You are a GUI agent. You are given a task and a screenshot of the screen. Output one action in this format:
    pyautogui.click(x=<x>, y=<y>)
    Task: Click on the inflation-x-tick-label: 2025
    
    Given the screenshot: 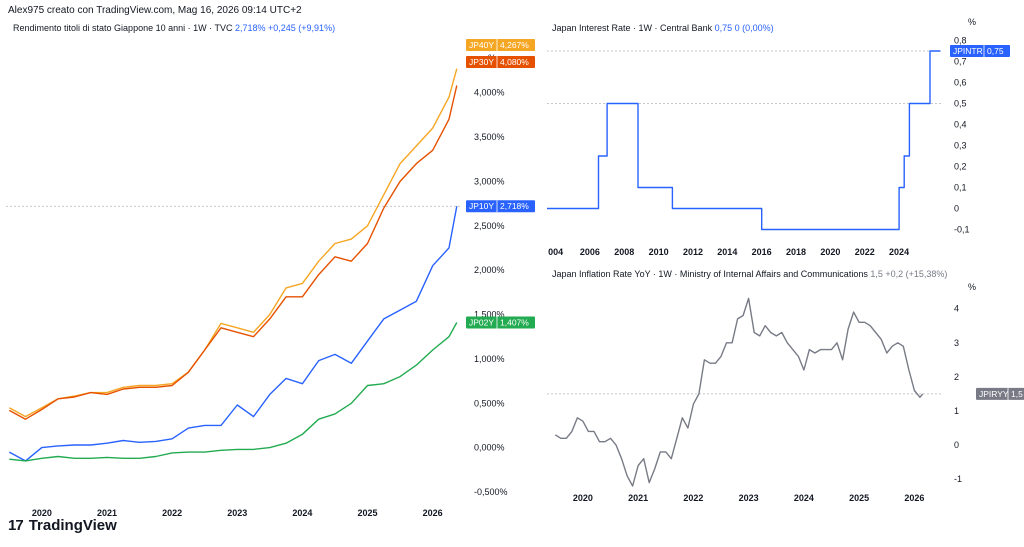 What is the action you would take?
    pyautogui.click(x=859, y=498)
    